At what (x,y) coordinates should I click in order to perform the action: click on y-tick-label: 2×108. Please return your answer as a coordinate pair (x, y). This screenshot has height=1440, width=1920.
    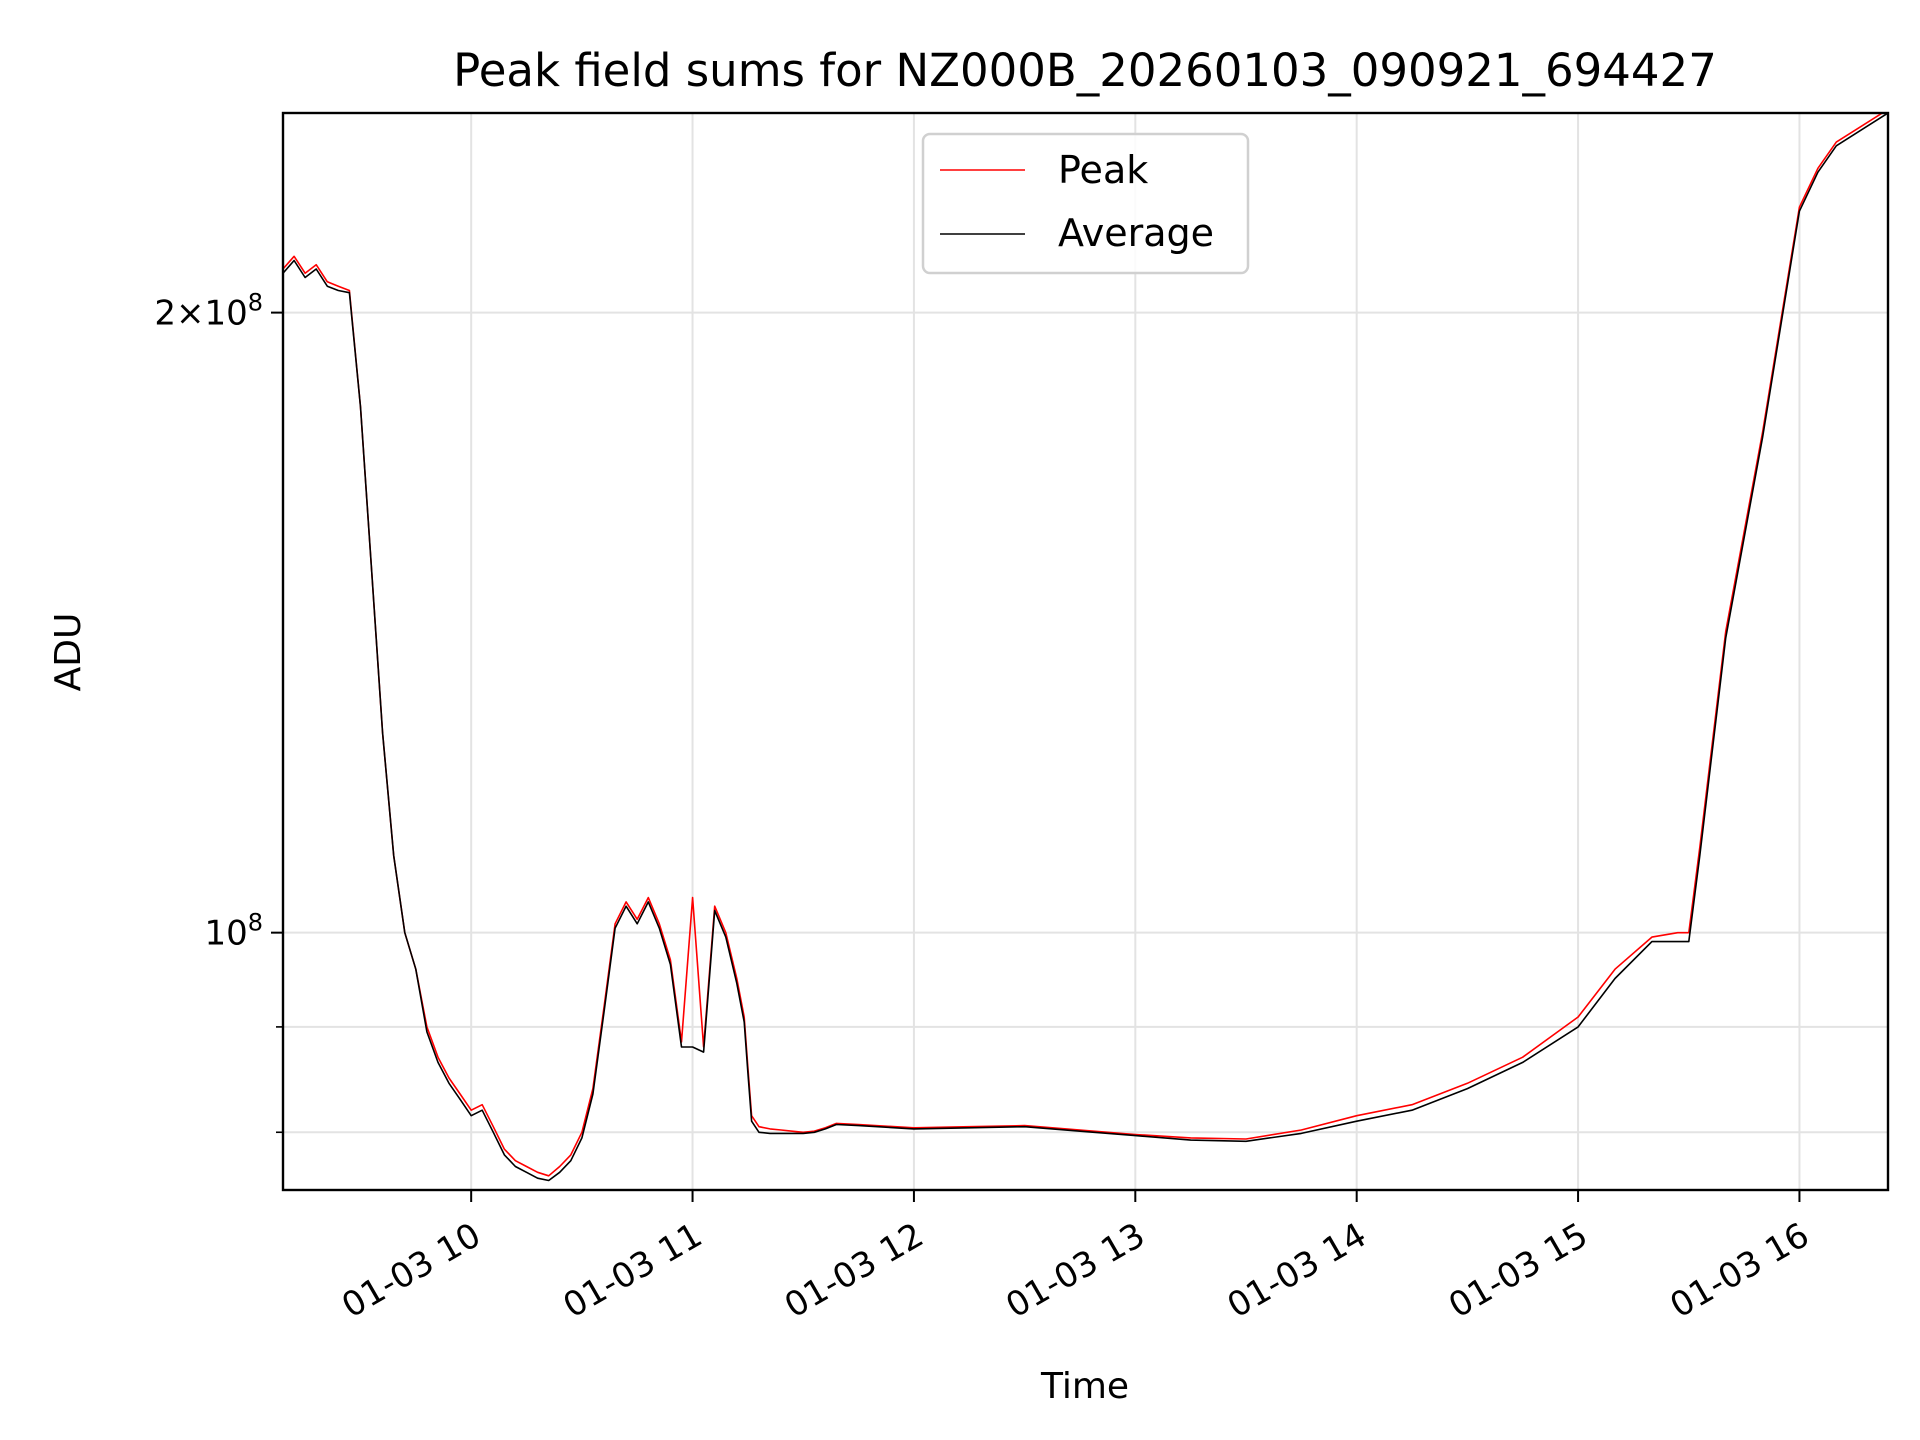
    Looking at the image, I should click on (208, 311).